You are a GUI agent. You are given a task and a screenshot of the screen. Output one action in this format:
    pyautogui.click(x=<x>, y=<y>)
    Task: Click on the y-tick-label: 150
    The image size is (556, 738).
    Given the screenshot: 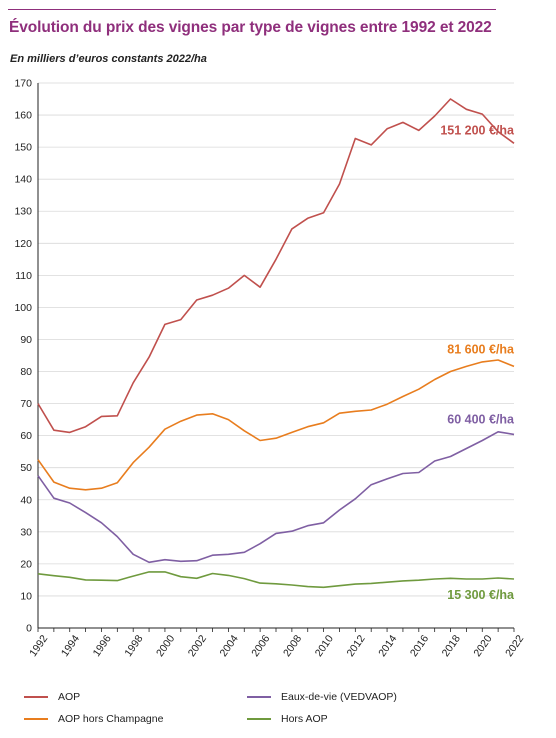 What is the action you would take?
    pyautogui.click(x=23, y=148)
    